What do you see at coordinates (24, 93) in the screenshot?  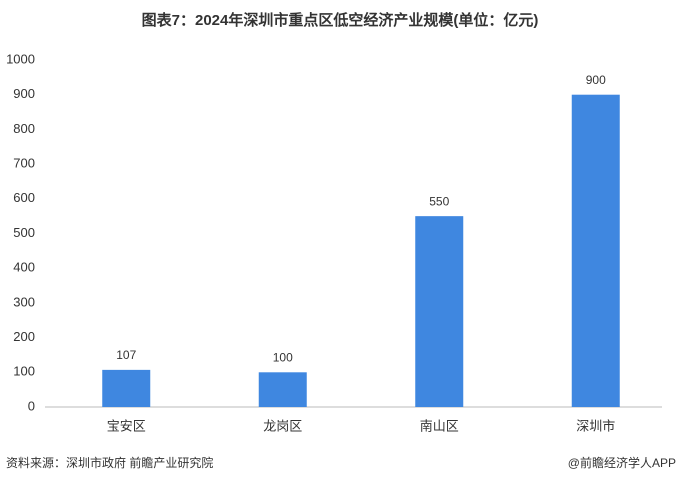 I see `y-tick-label: 900` at bounding box center [24, 93].